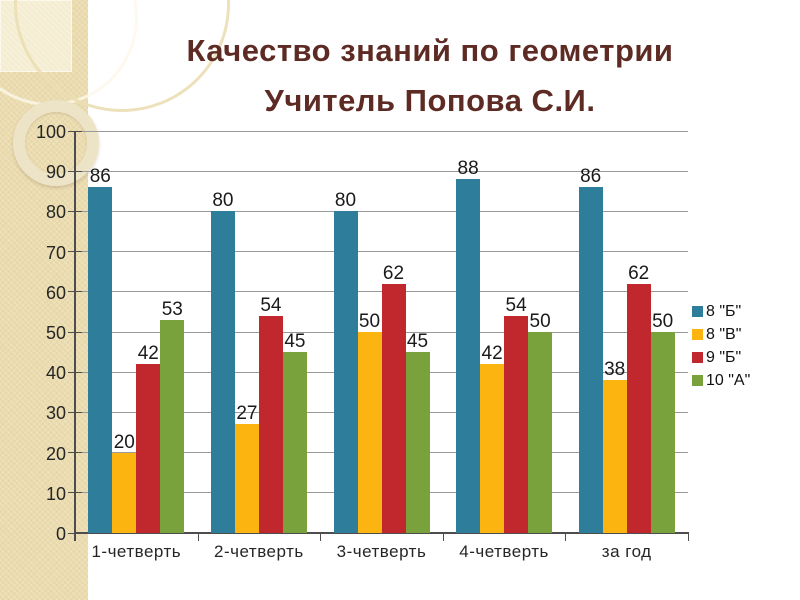  What do you see at coordinates (172, 426) in the screenshot?
I see `bar-1-четверть-10 "А"` at bounding box center [172, 426].